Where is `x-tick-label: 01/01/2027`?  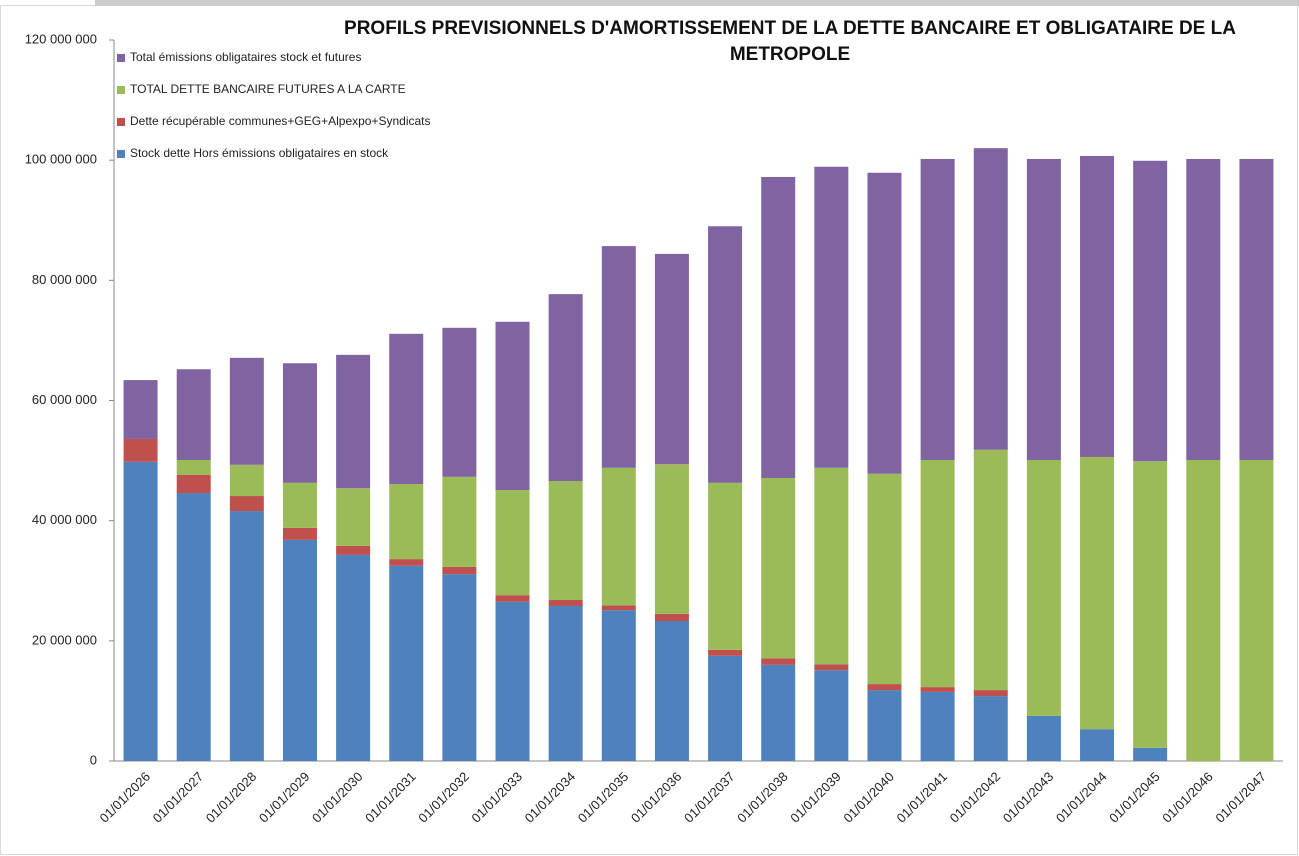
x-tick-label: 01/01/2027 is located at coordinates (178, 797).